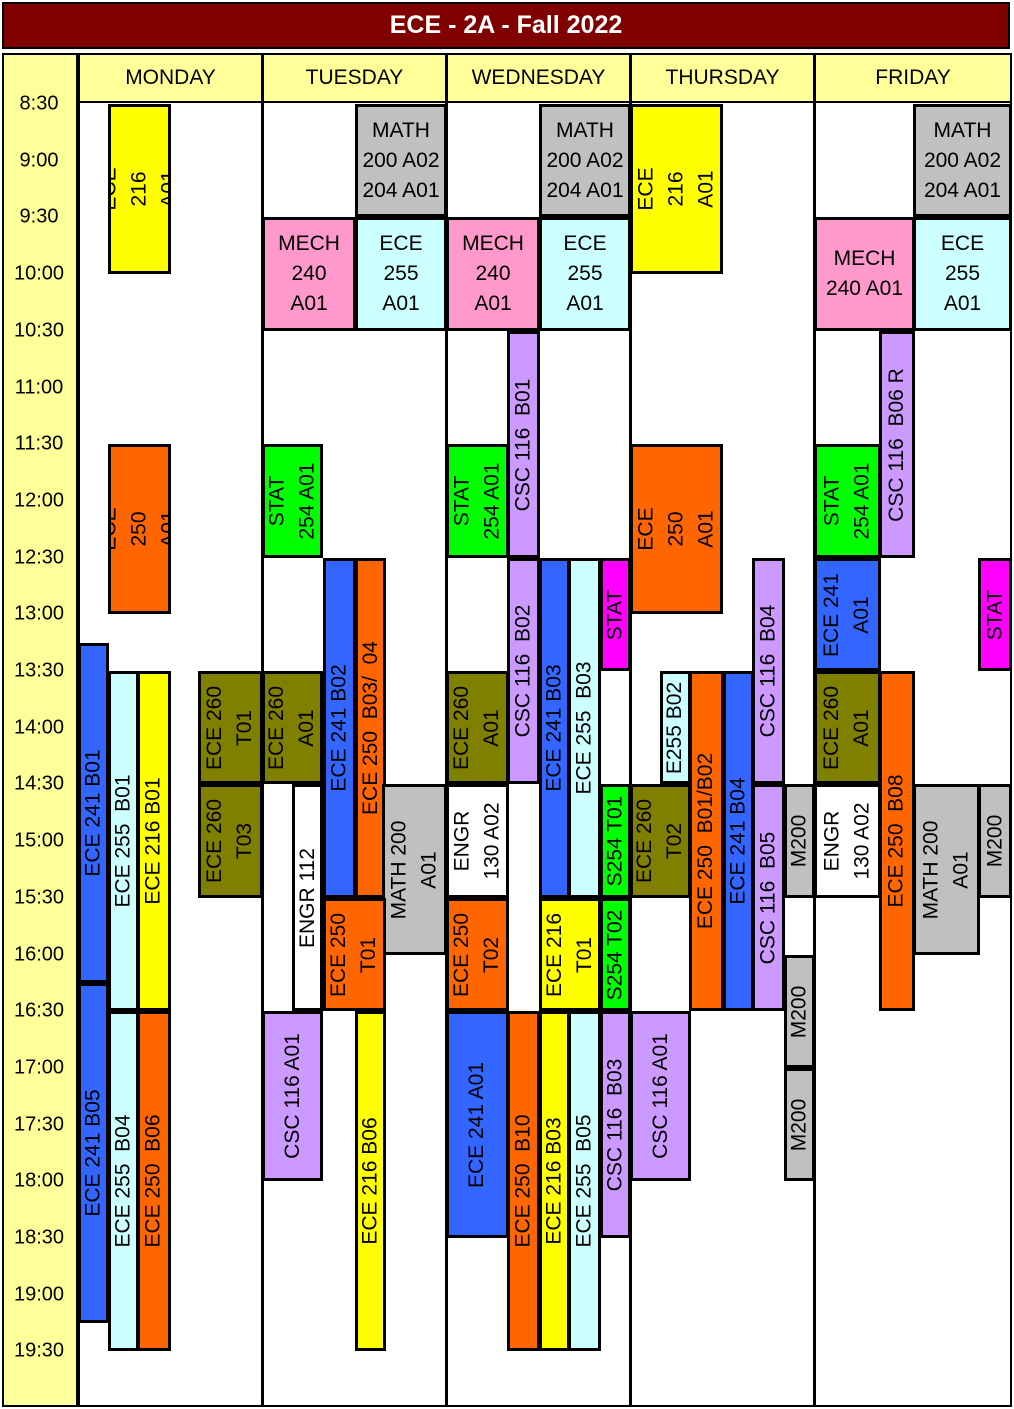 This screenshot has height=1409, width=1014. I want to click on course-block-ece-250-t02-wed: ECE 250 T02, so click(477, 954).